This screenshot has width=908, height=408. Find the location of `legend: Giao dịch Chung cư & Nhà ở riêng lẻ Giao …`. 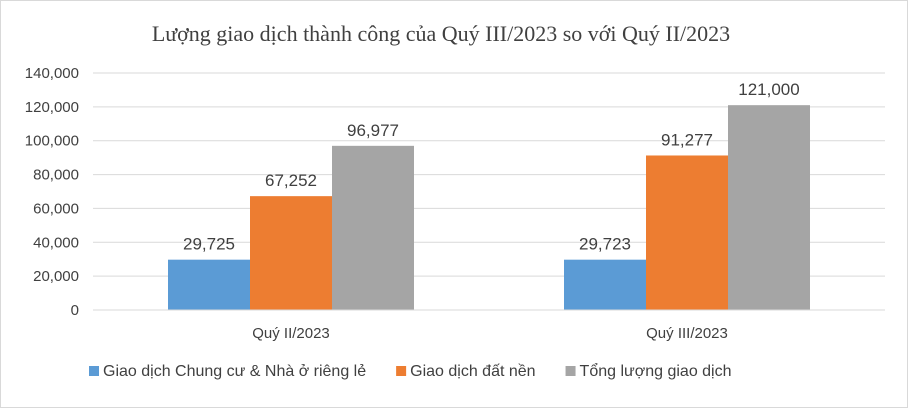

legend: Giao dịch Chung cư & Nhà ở riêng lẻ Giao … is located at coordinates (410, 371).